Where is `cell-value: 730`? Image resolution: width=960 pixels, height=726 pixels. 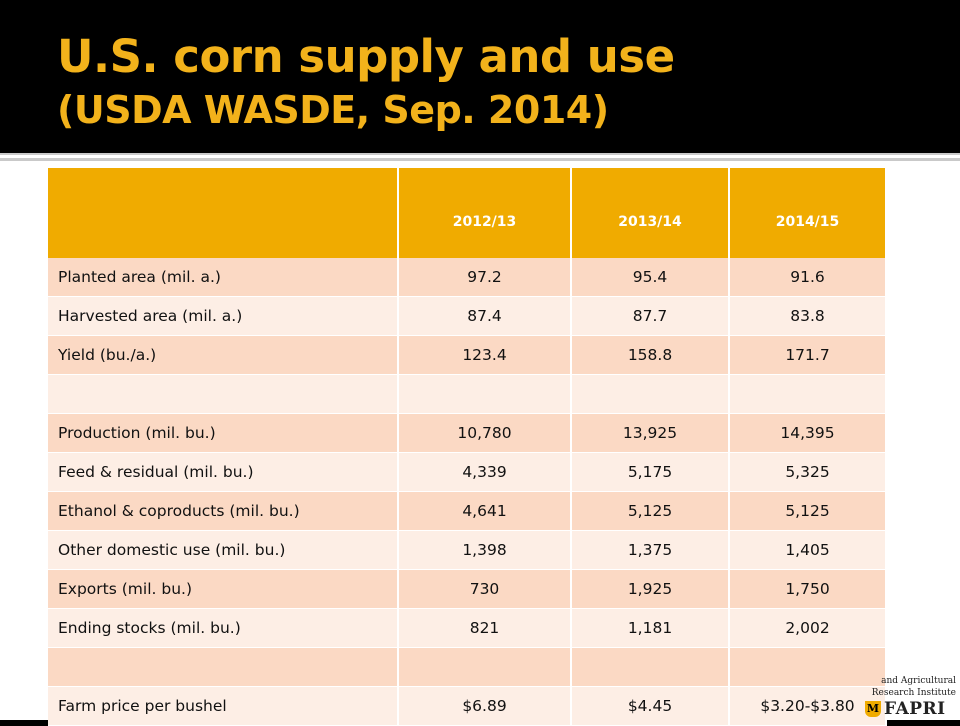 cell-value: 730 is located at coordinates (485, 589).